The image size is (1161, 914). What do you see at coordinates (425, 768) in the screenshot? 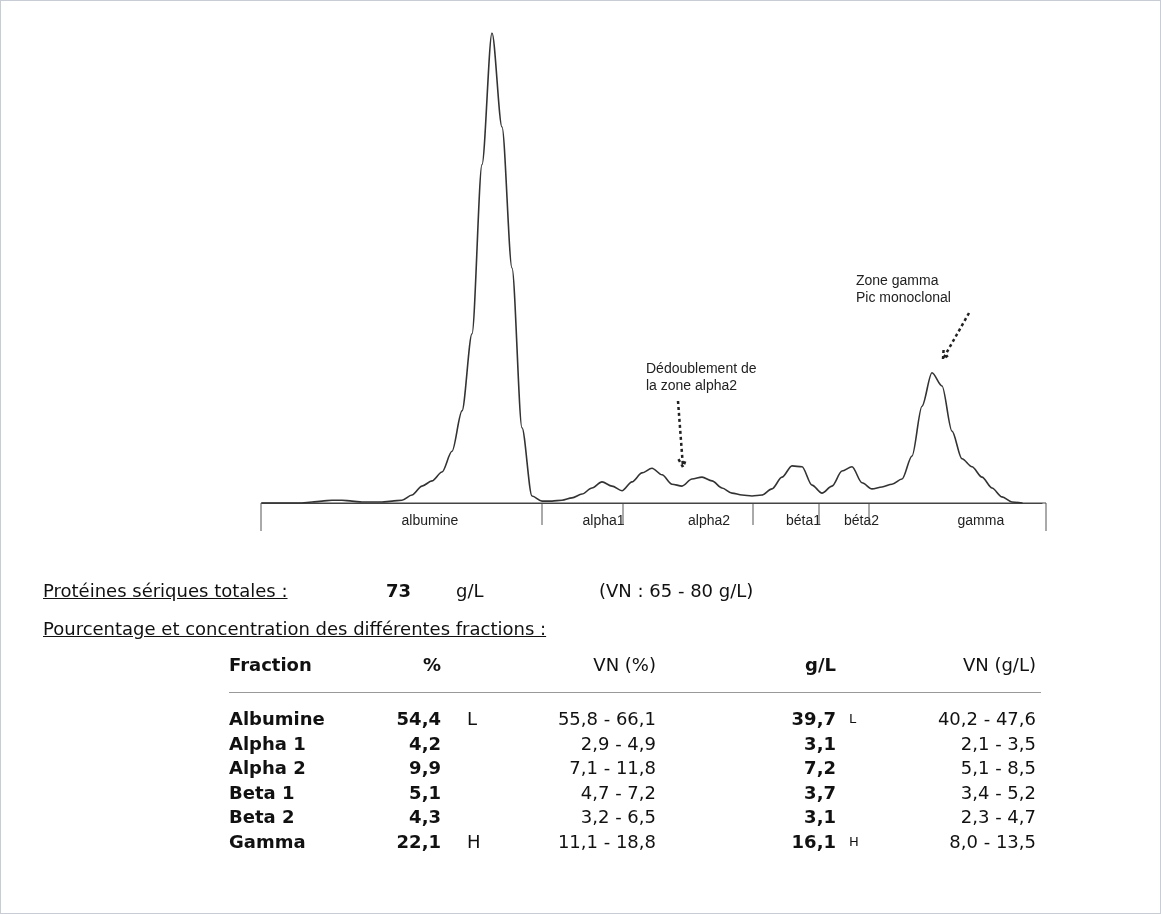
I see `text: 9,9` at bounding box center [425, 768].